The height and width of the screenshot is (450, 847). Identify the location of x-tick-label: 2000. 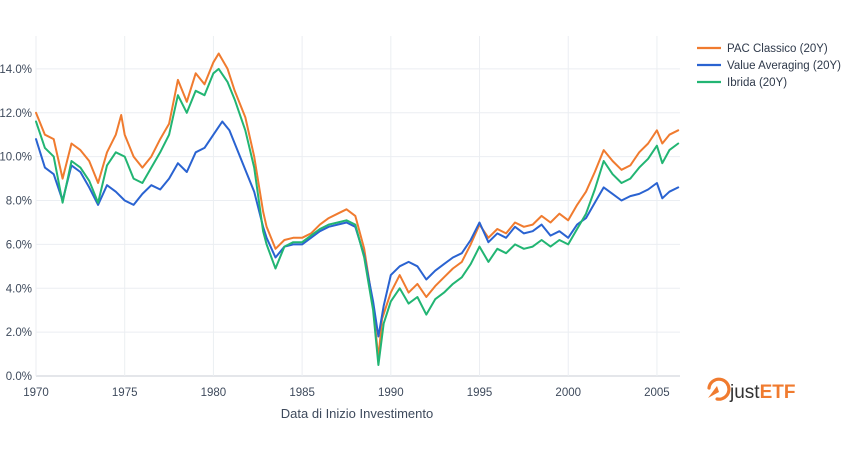
(568, 393).